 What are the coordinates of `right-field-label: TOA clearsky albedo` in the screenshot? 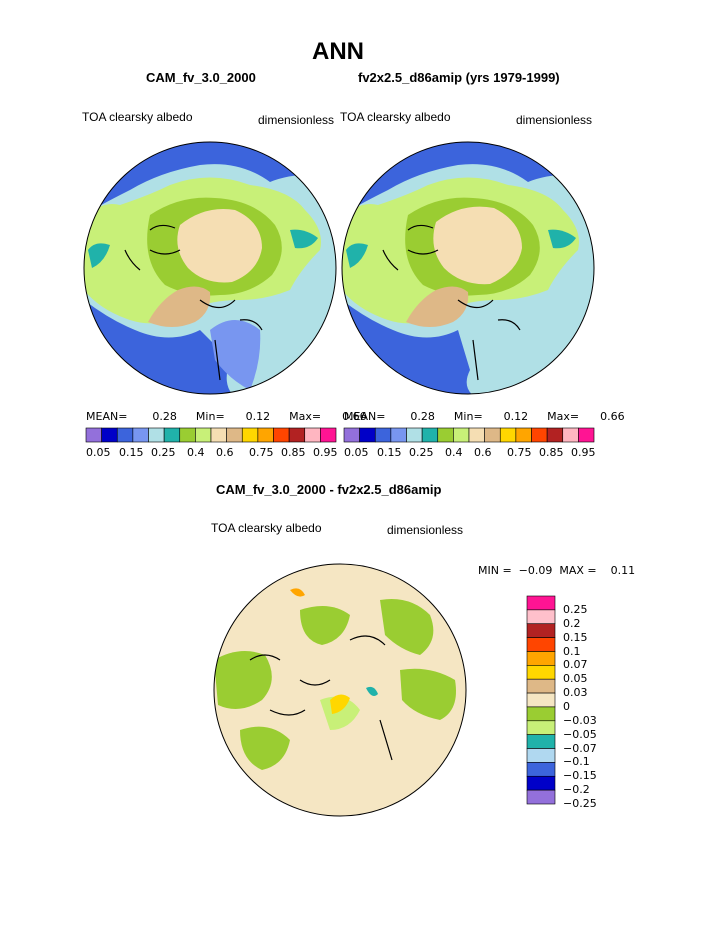 It's located at (395, 117).